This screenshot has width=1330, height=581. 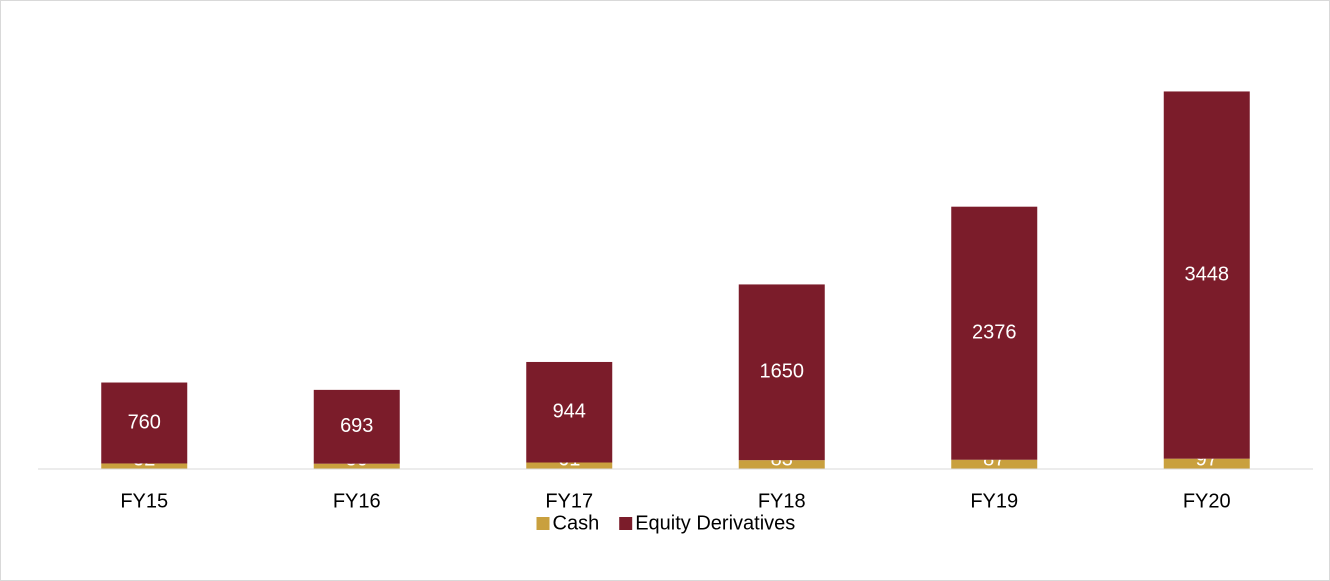 I want to click on data-label: 3448, so click(x=1207, y=274).